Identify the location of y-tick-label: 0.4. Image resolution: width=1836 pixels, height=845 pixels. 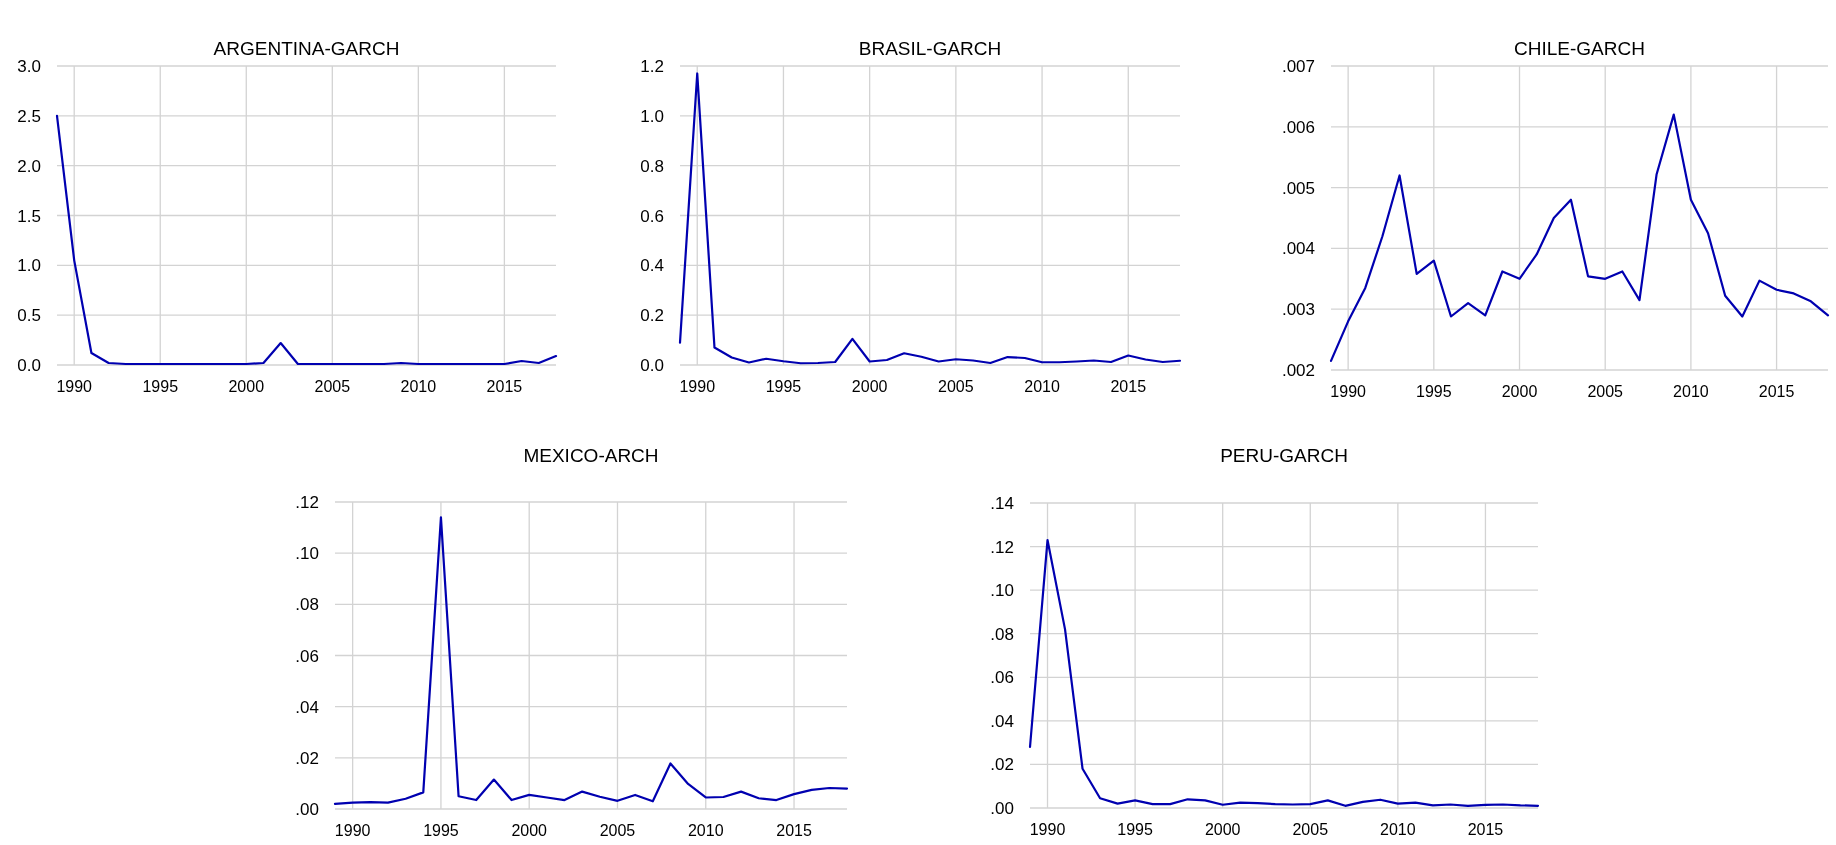
(652, 266).